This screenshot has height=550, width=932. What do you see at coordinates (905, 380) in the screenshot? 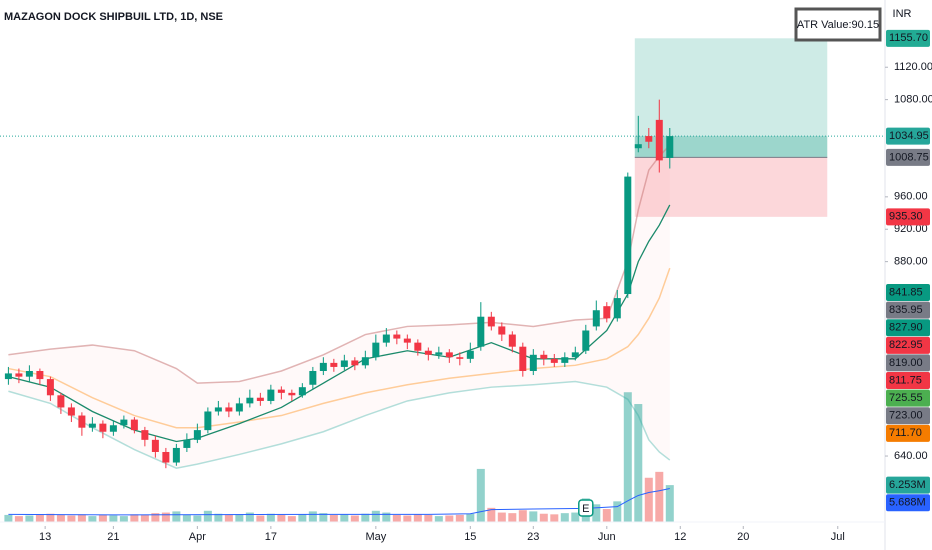
I see `price-tag-label: 811.75` at bounding box center [905, 380].